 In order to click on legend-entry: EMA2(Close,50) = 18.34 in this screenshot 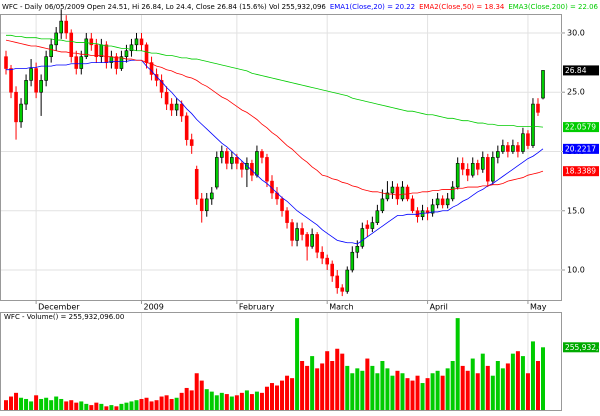, I will do `click(462, 7)`.